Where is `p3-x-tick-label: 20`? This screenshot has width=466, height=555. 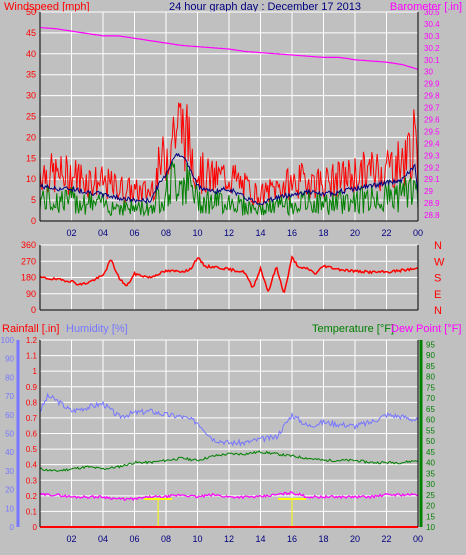
p3-x-tick-label: 20 is located at coordinates (355, 539).